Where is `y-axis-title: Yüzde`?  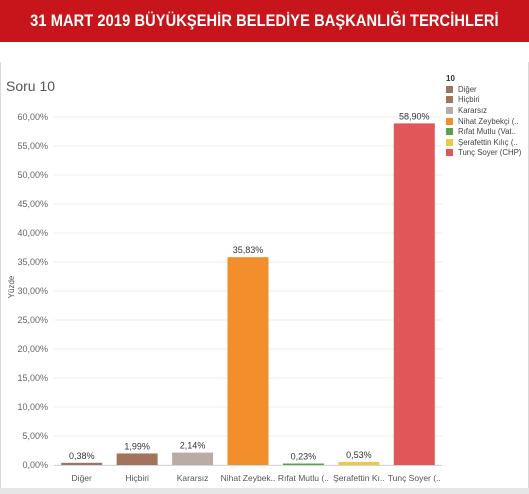 y-axis-title: Yüzde is located at coordinates (11, 286).